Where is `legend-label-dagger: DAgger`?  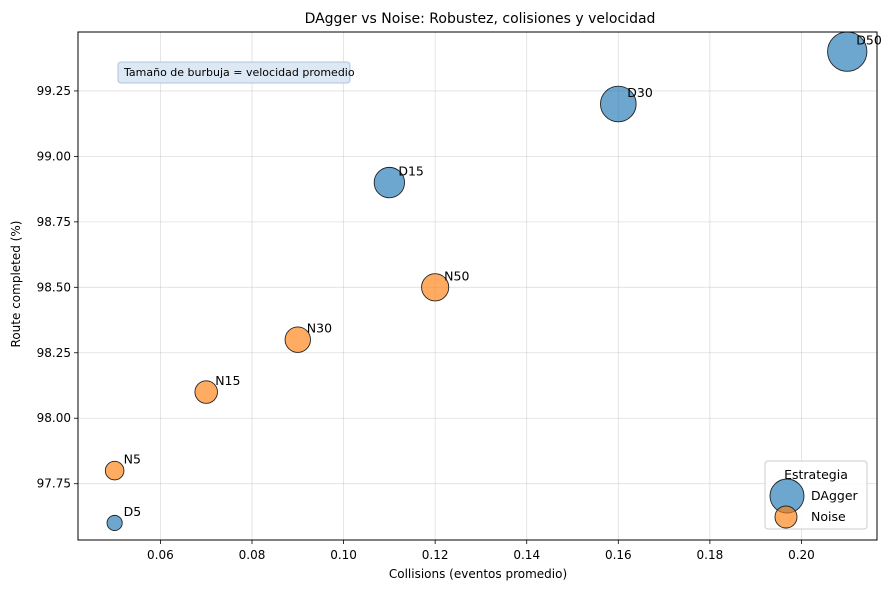 legend-label-dagger: DAgger is located at coordinates (835, 495).